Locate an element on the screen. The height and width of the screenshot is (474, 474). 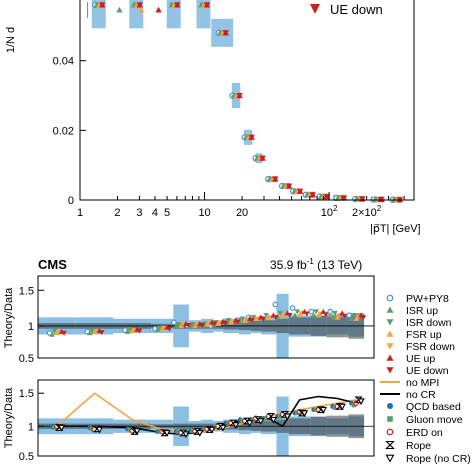
main-legend-label: UE down is located at coordinates (356, 9).